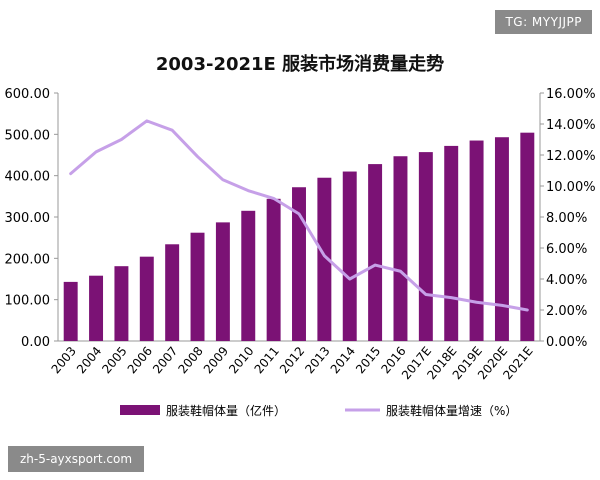  I want to click on left-tick-label: 100.00, so click(28, 301).